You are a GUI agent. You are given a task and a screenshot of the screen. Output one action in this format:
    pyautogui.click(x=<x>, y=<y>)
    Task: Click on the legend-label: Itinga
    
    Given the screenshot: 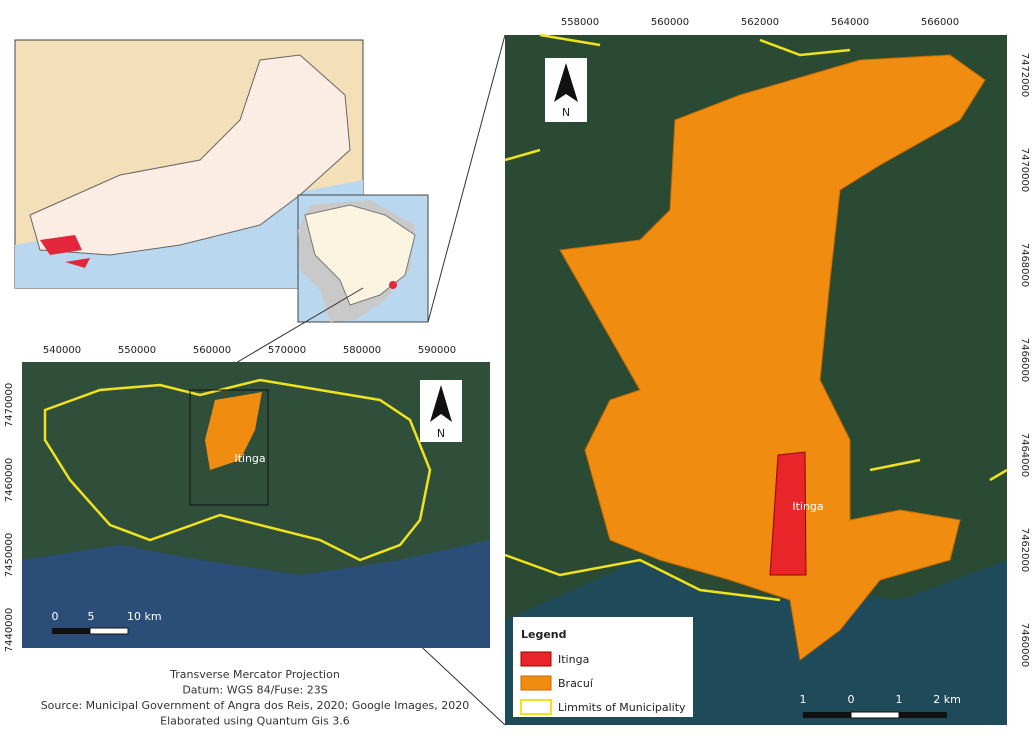 What is the action you would take?
    pyautogui.click(x=573, y=659)
    